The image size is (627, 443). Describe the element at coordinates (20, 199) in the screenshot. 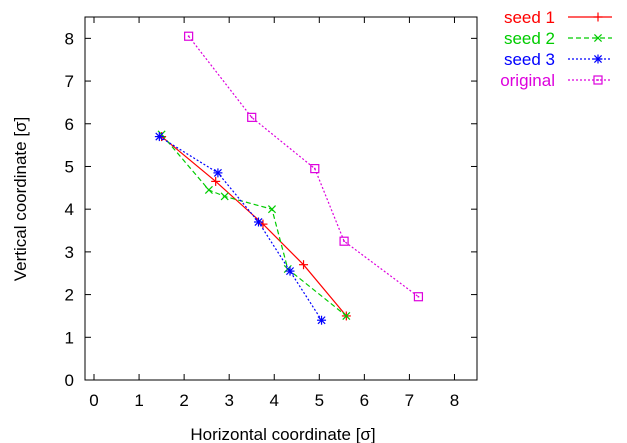

I see `y-axis-label: Vertical coordinate [σ]` at that location.